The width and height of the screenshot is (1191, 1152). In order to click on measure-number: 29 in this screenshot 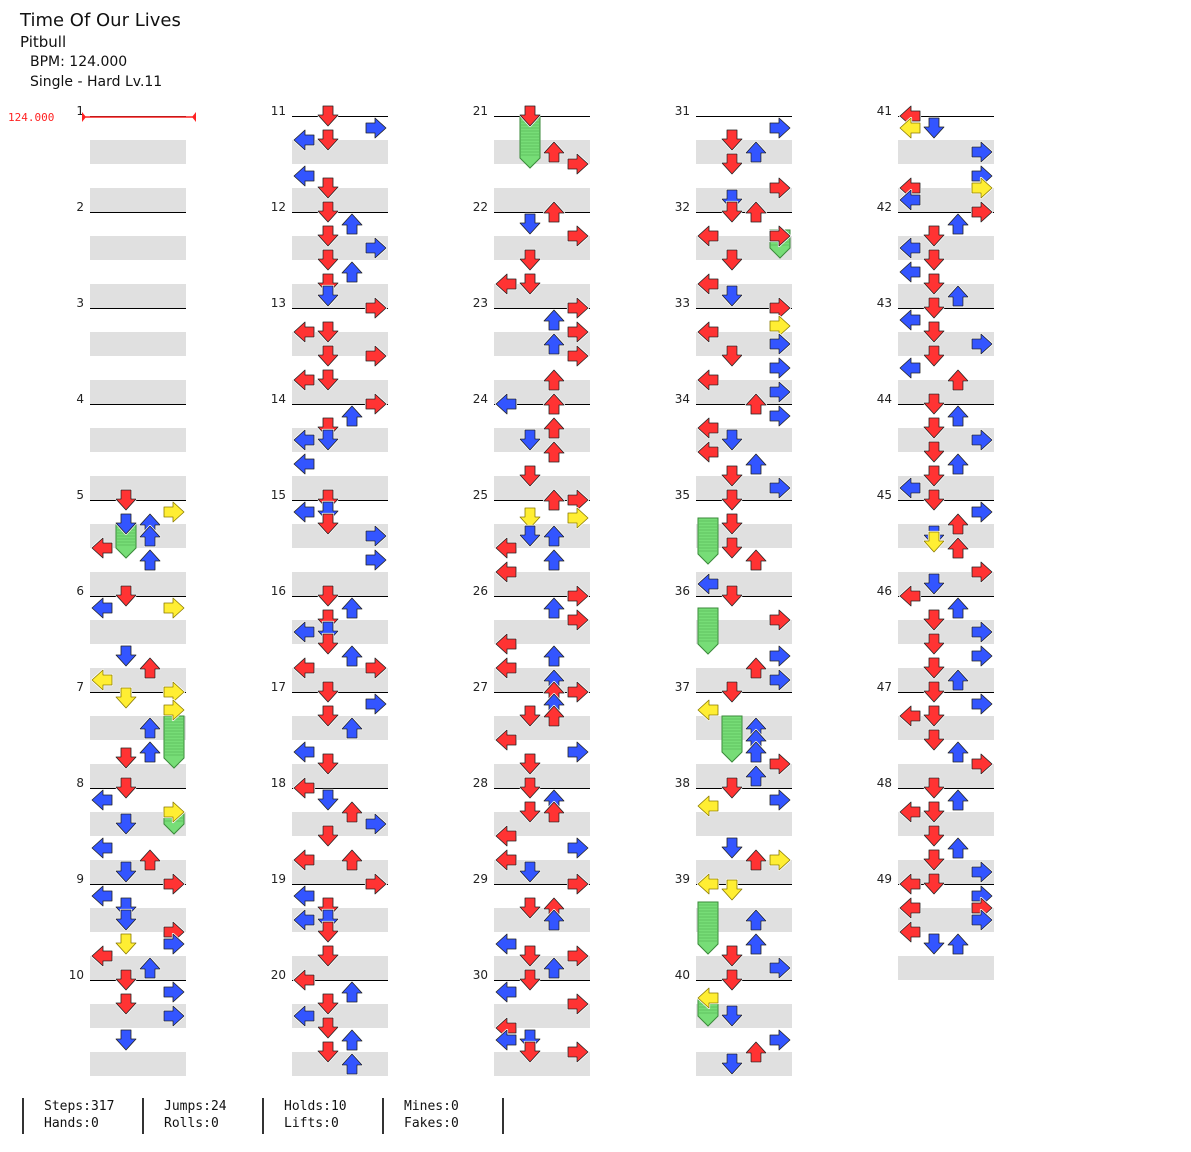, I will do `click(480, 879)`.